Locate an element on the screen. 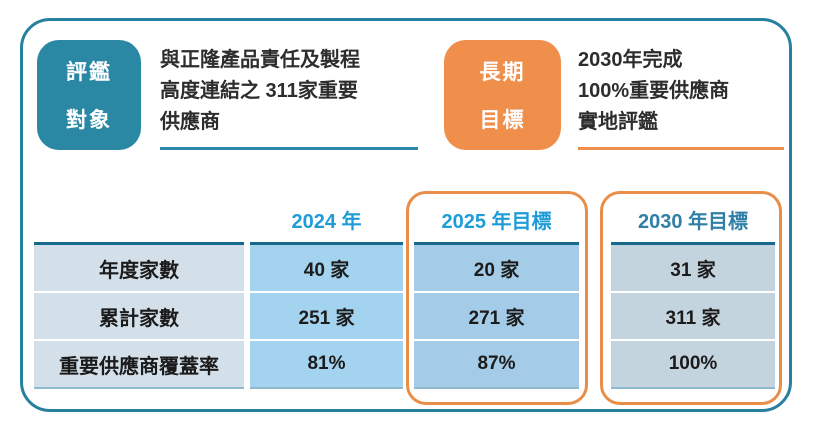 The width and height of the screenshot is (814, 424). text-line: 實地評鑑 is located at coordinates (618, 122).